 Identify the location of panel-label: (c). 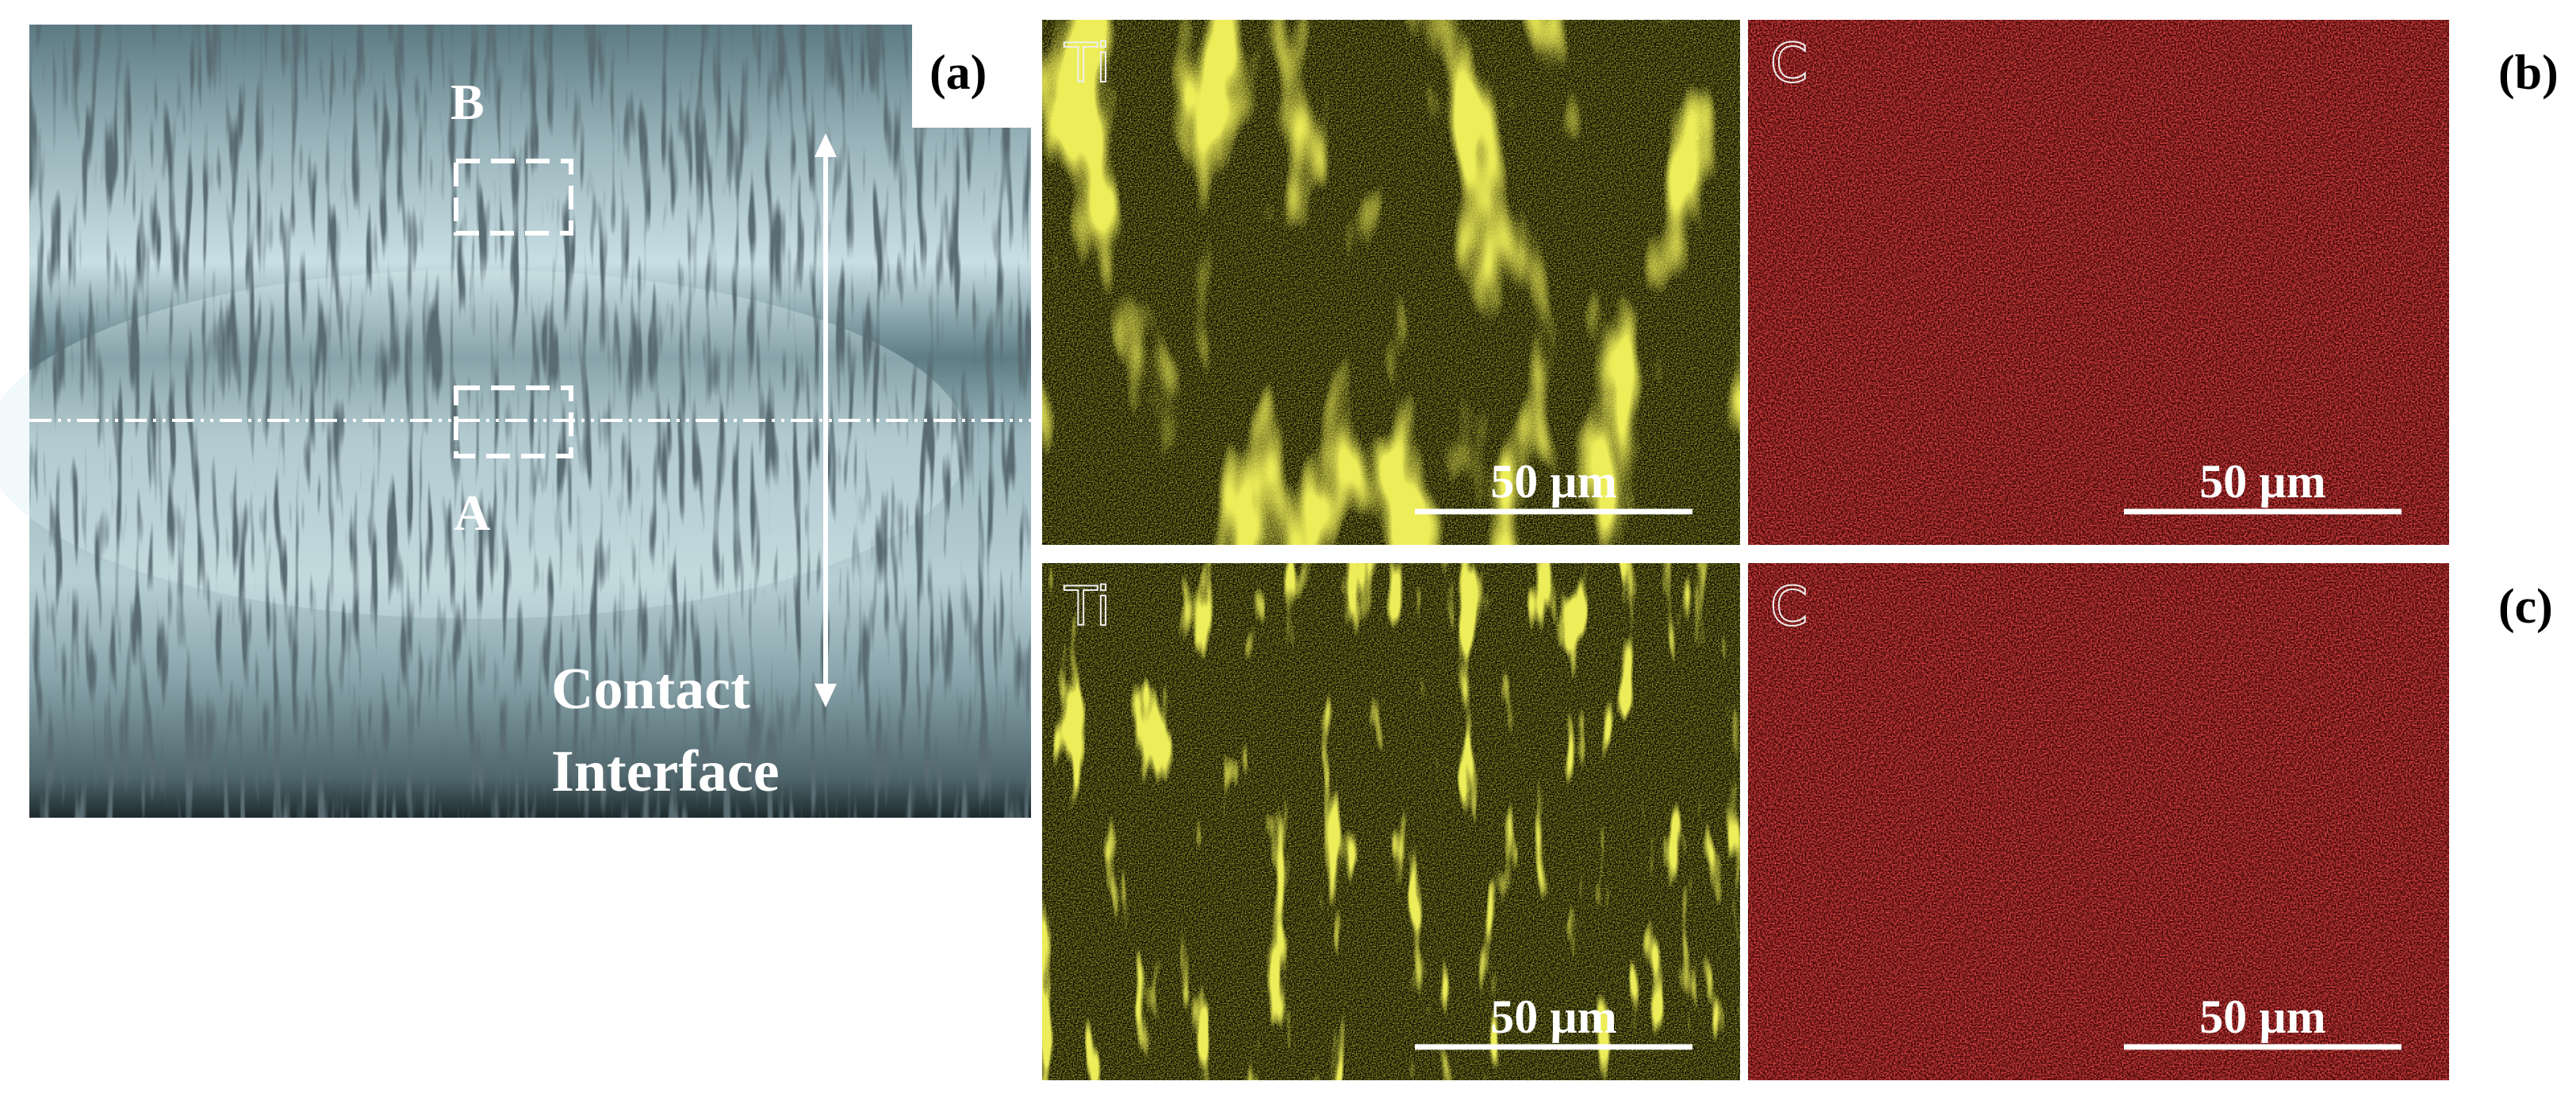
(2526, 607).